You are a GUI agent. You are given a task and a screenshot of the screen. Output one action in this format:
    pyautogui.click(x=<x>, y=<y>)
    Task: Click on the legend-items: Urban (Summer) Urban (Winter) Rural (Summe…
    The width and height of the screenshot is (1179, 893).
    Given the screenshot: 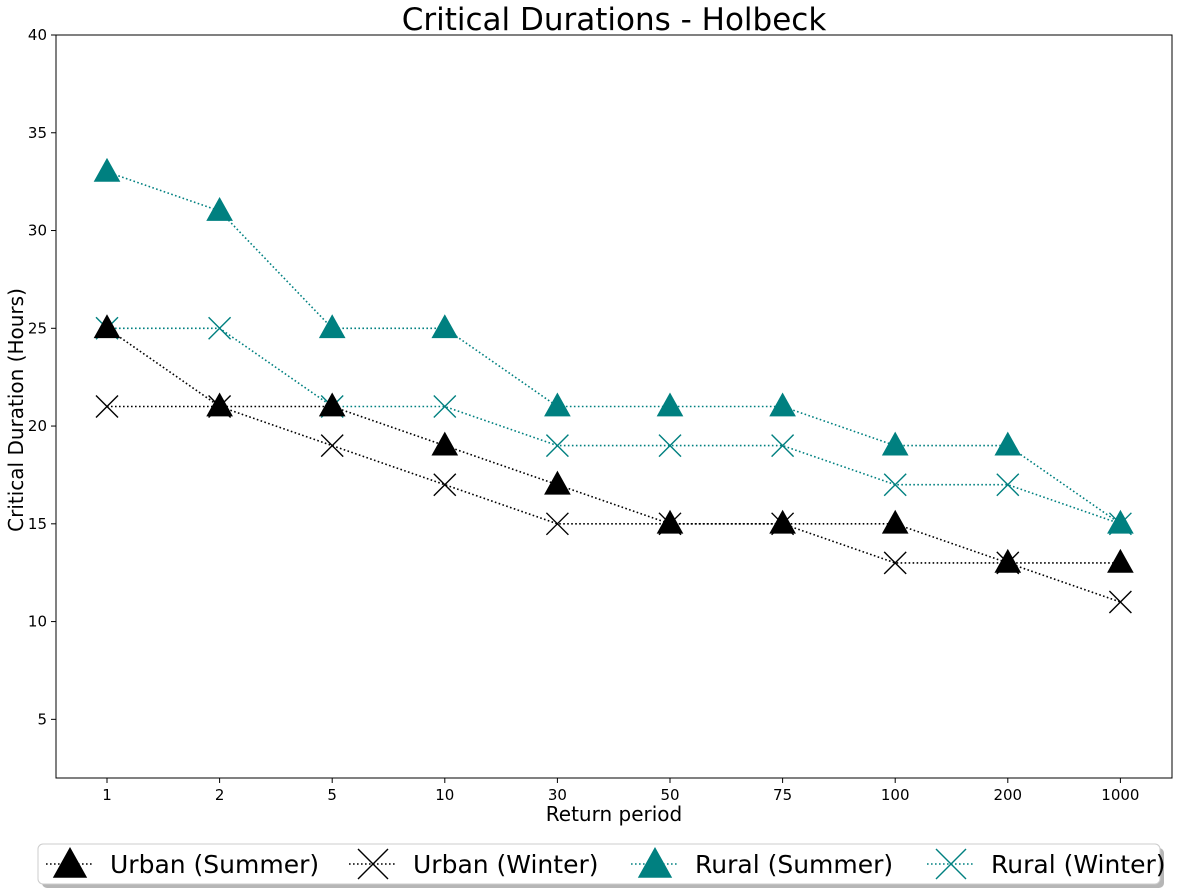 What is the action you would take?
    pyautogui.click(x=606, y=863)
    